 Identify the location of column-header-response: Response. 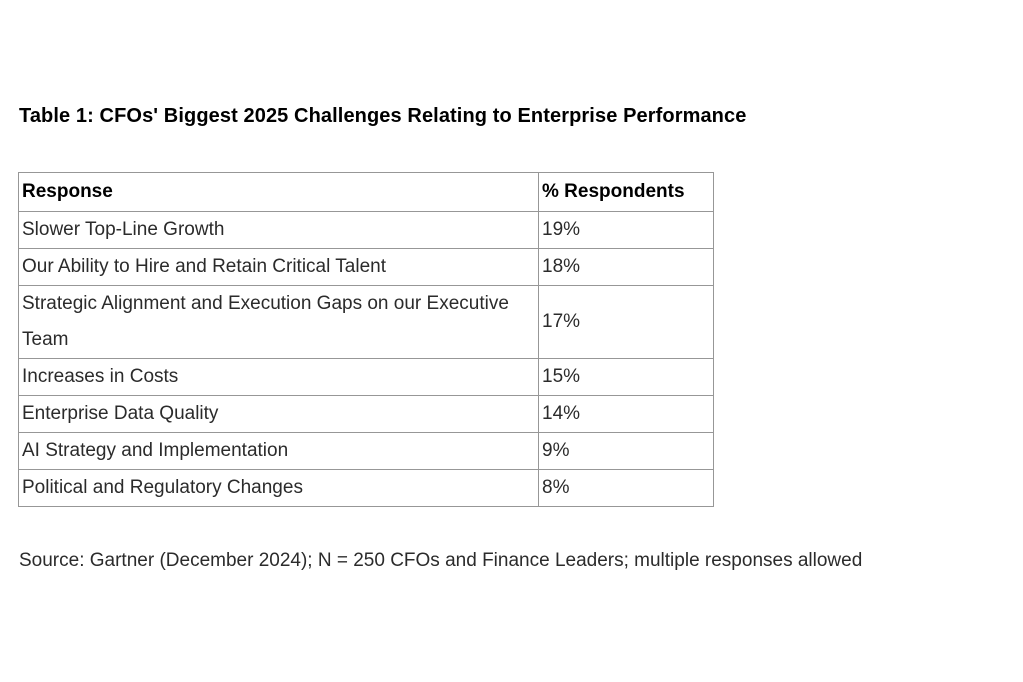
(278, 192).